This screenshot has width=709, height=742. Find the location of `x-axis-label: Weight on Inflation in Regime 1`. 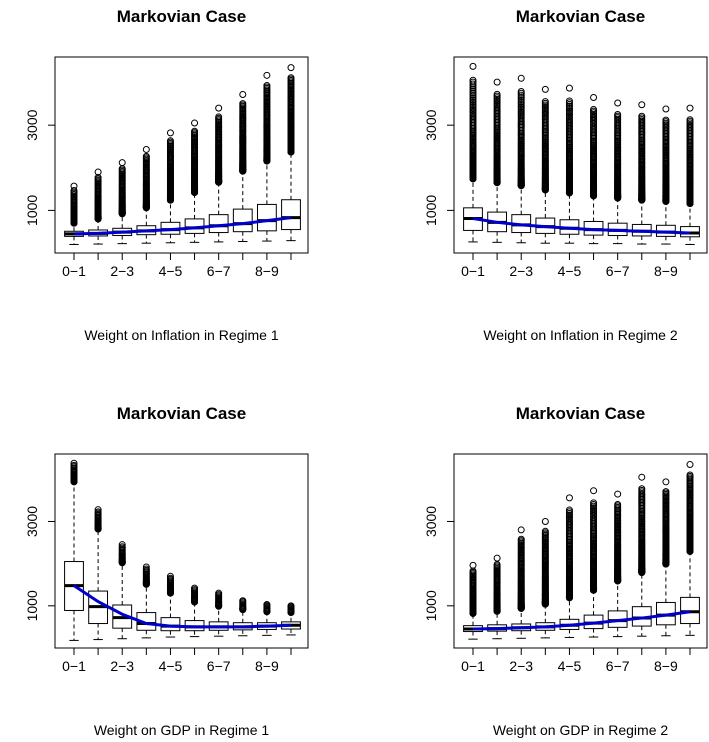

x-axis-label: Weight on Inflation in Regime 1 is located at coordinates (181, 335).